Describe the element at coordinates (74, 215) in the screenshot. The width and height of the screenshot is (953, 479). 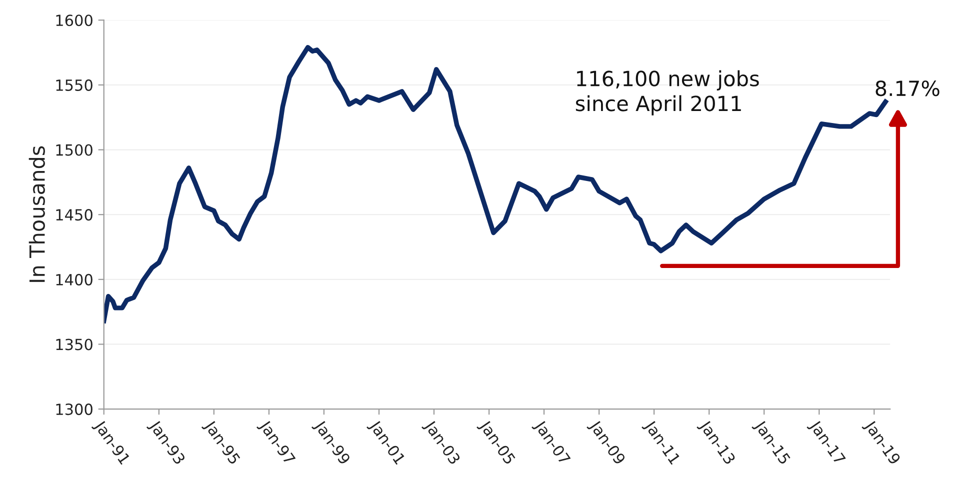
I see `y-tick-label: 1450` at that location.